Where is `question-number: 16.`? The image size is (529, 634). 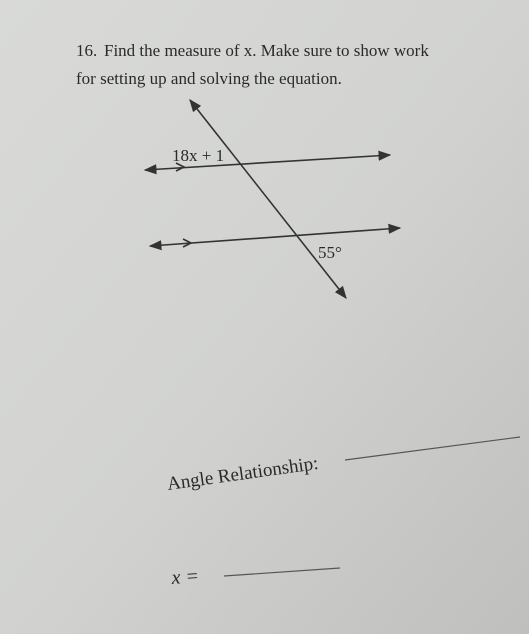
question-number: 16. is located at coordinates (86, 50).